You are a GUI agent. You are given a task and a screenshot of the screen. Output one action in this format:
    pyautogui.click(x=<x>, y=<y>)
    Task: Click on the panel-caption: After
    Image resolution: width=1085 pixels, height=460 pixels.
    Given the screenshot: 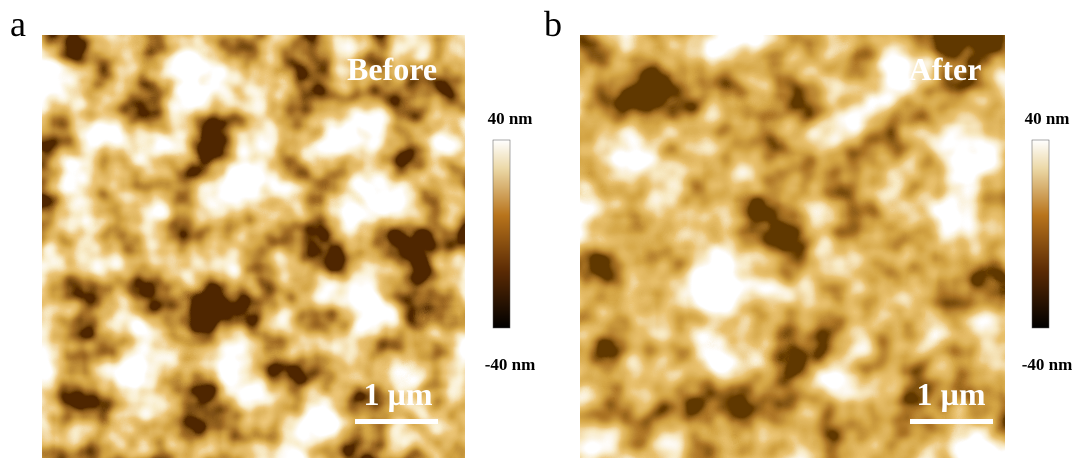 What is the action you would take?
    pyautogui.click(x=945, y=69)
    